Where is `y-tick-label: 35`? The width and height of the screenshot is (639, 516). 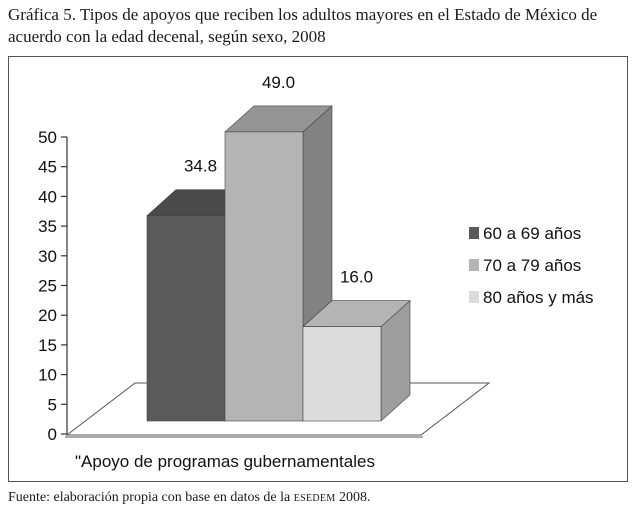
y-tick-label: 35 is located at coordinates (47, 226).